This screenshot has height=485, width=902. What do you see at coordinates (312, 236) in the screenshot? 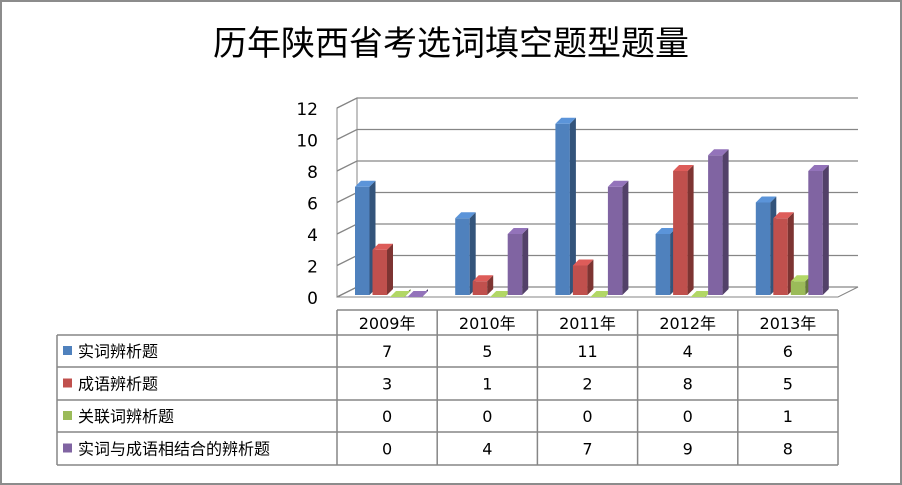
I see `y-tick-label: 4` at bounding box center [312, 236].